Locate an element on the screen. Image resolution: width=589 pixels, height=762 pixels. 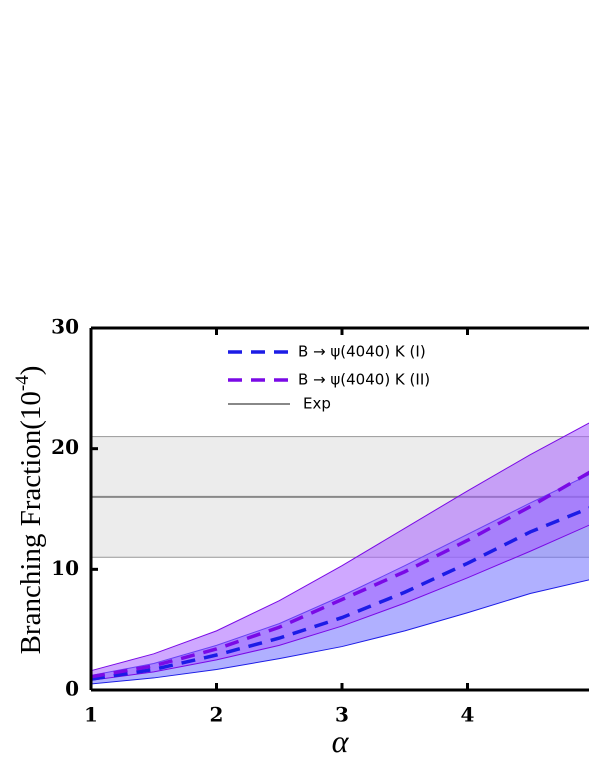
y-tick-label: 10 is located at coordinates (65, 568).